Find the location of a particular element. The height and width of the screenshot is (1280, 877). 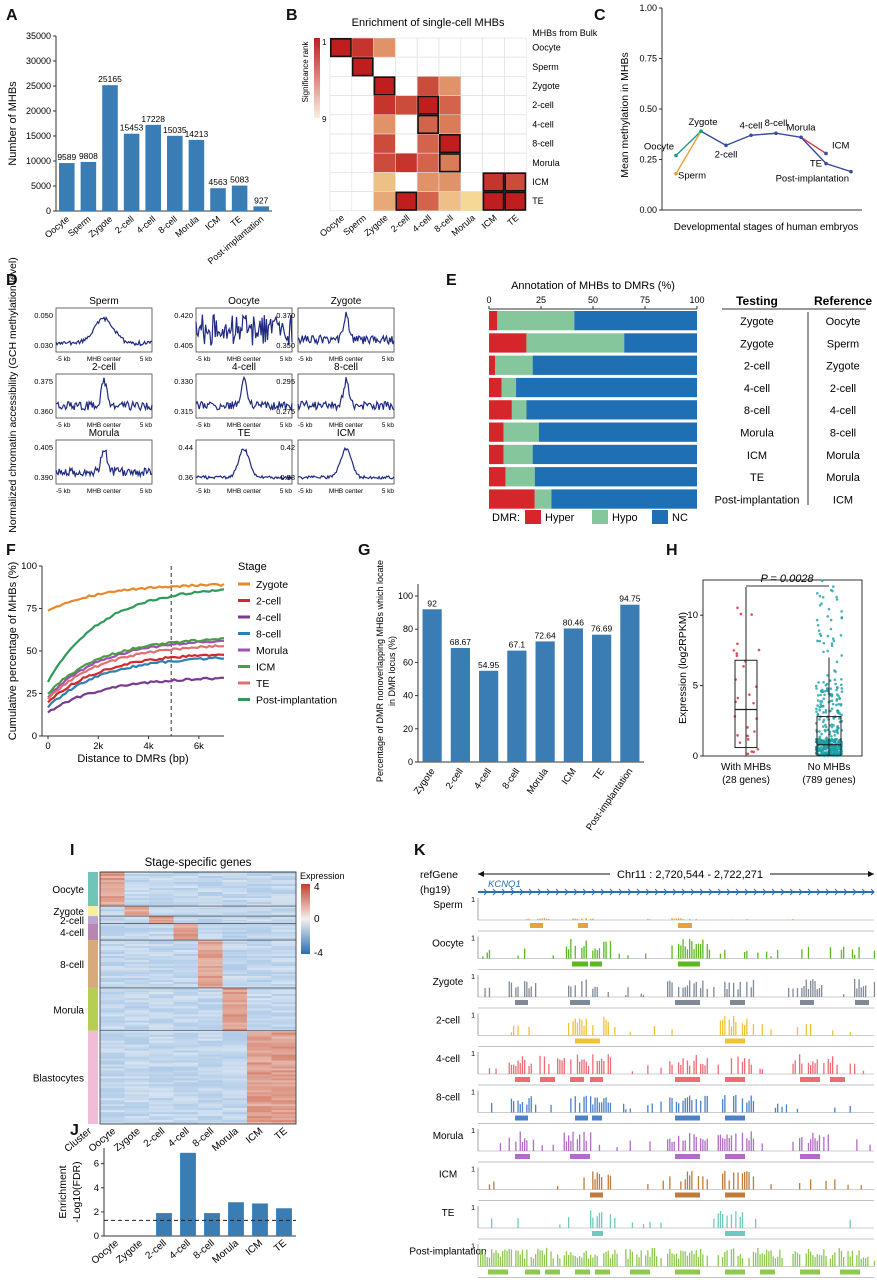

k-gene-strand-mark is located at coordinates (791, 892).